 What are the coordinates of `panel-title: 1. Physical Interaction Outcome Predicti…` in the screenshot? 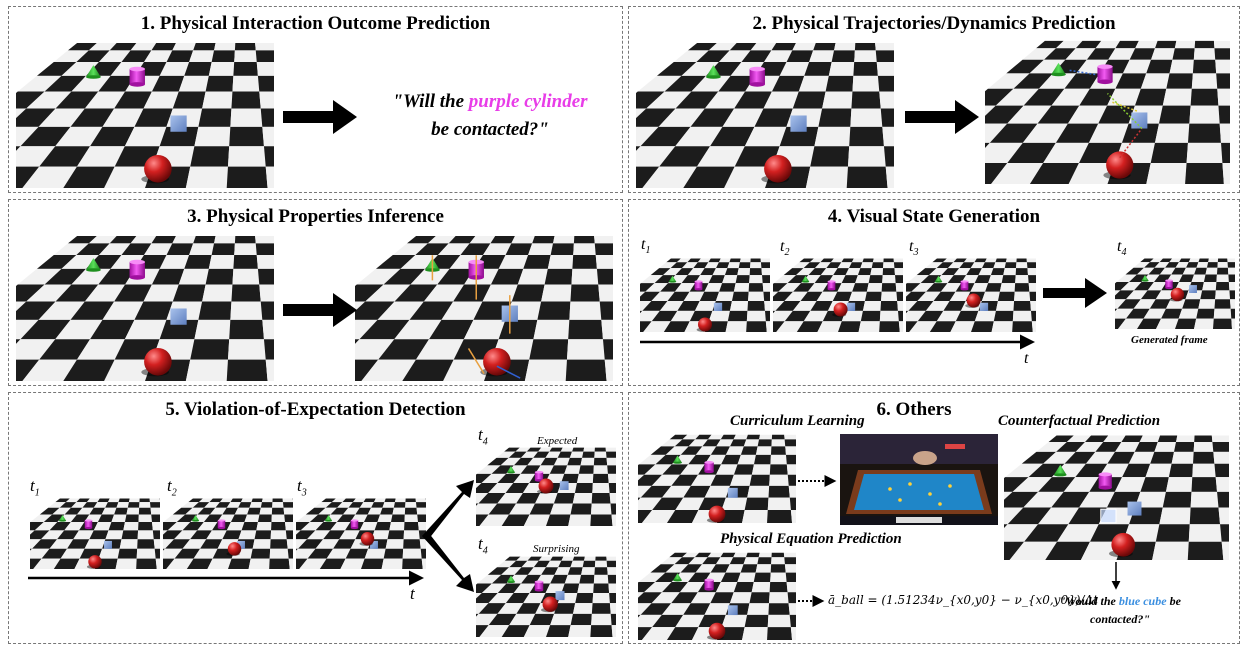 It's located at (315, 23).